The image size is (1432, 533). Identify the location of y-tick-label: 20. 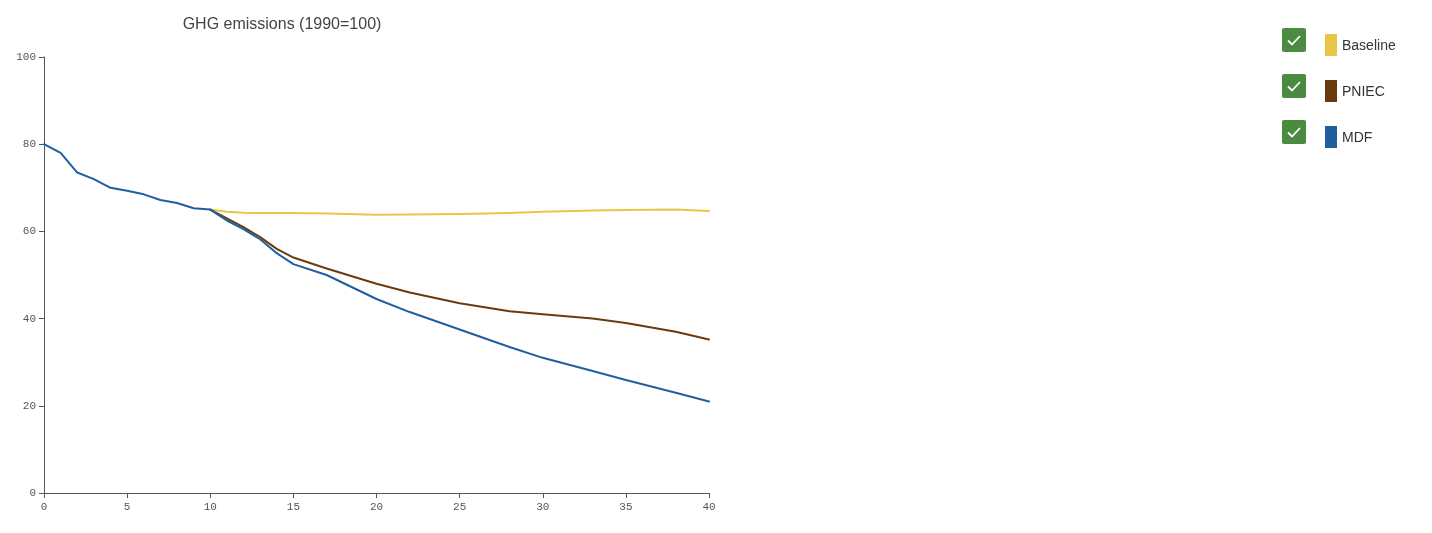
(29, 405).